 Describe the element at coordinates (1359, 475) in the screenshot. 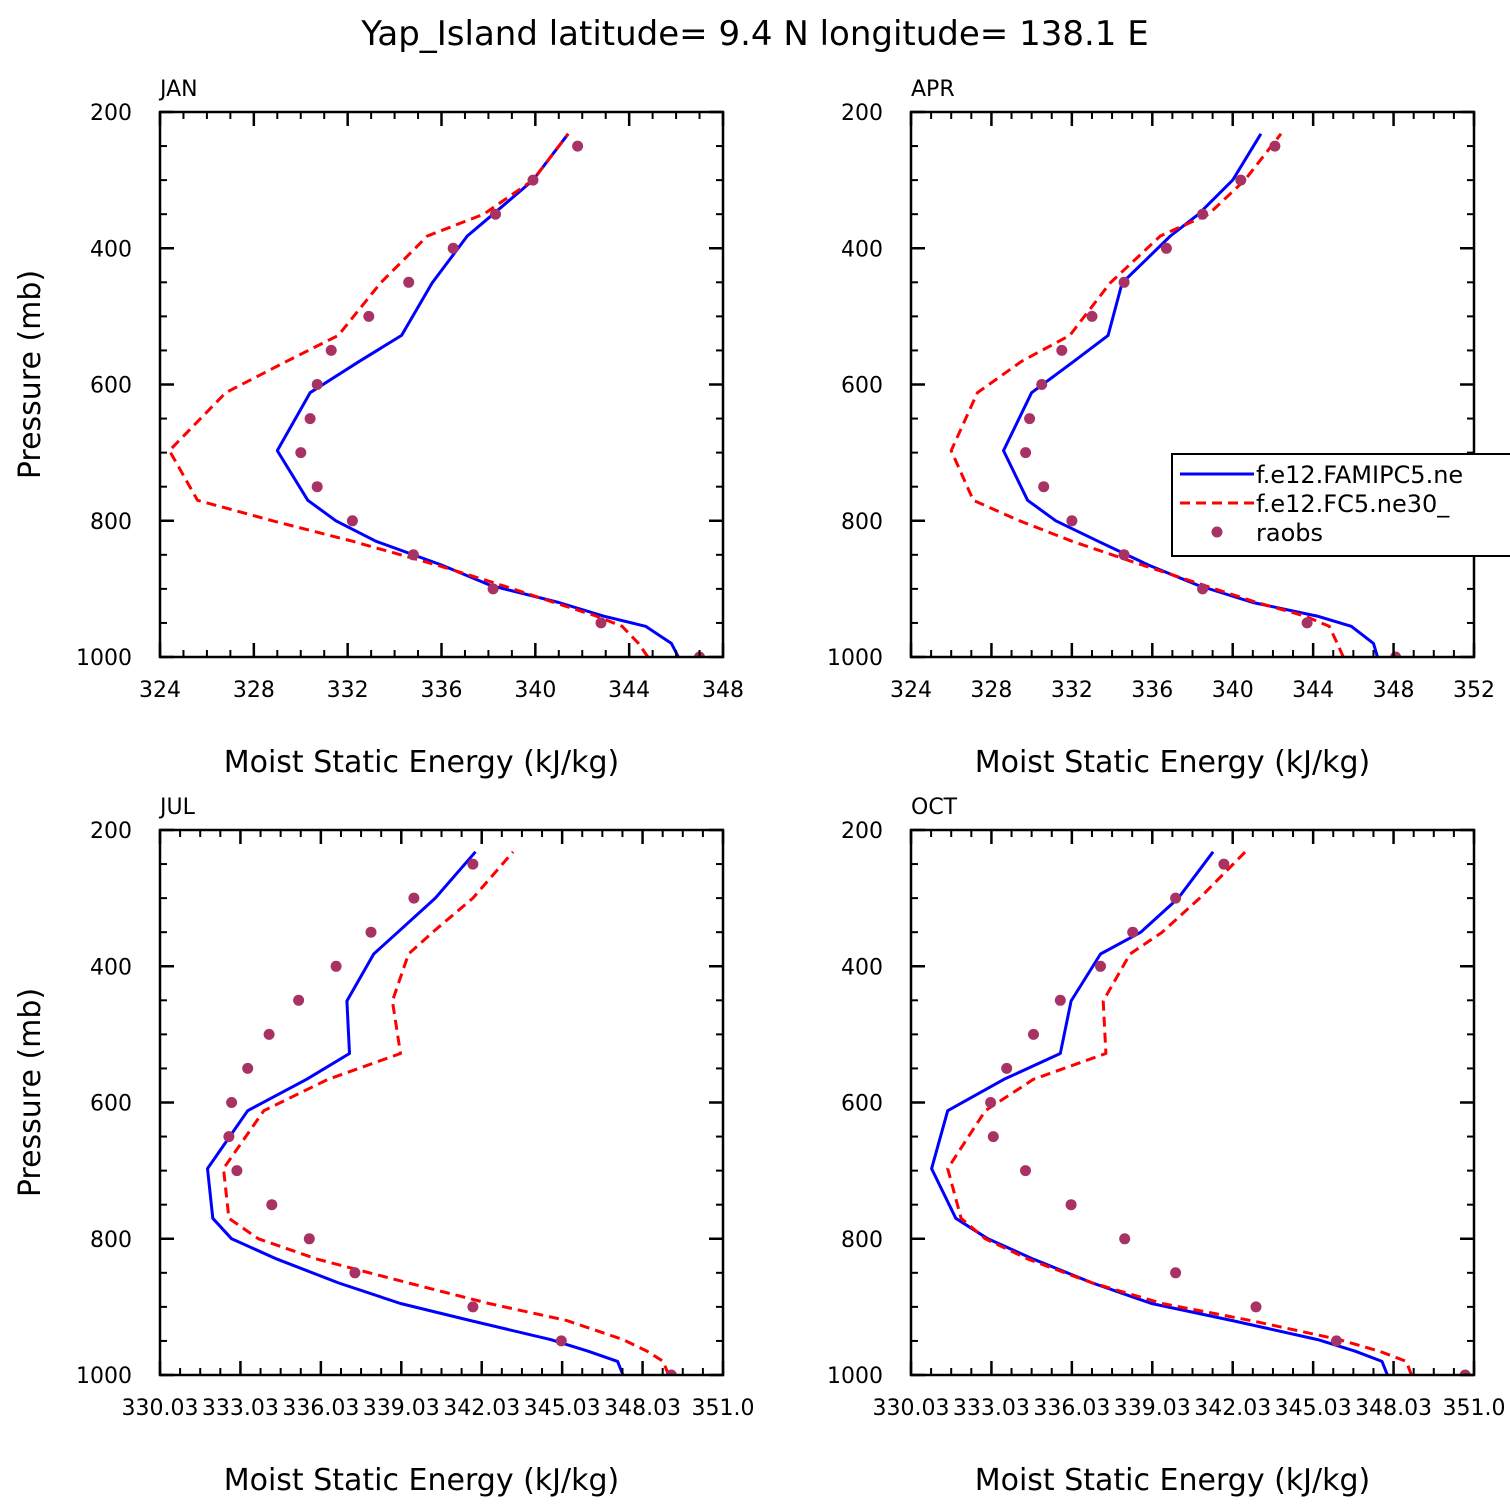

I see `legend-label: f.e12.FAMIPC5.ne` at that location.